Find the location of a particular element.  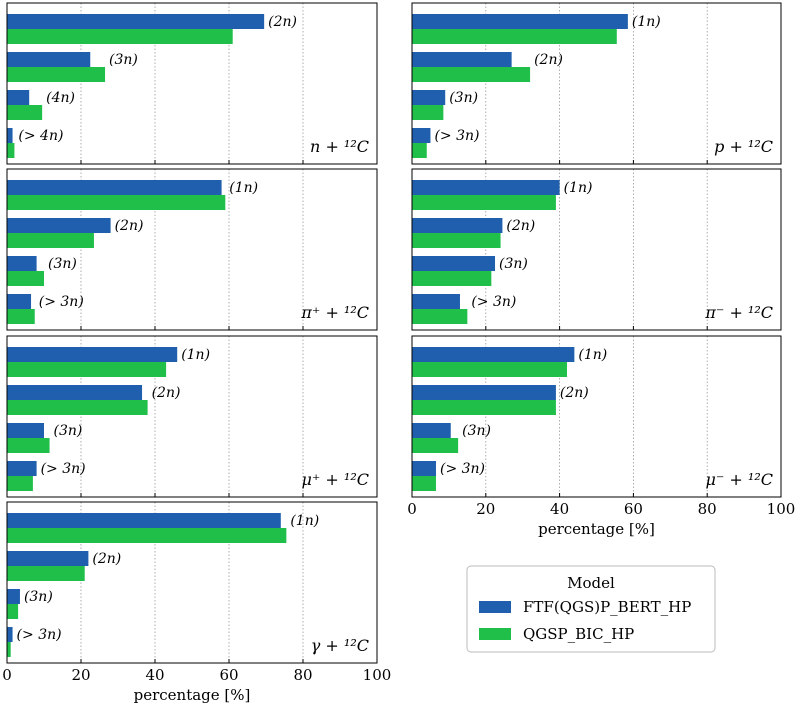

process-label: π⁻ + ¹²C is located at coordinates (738, 312).